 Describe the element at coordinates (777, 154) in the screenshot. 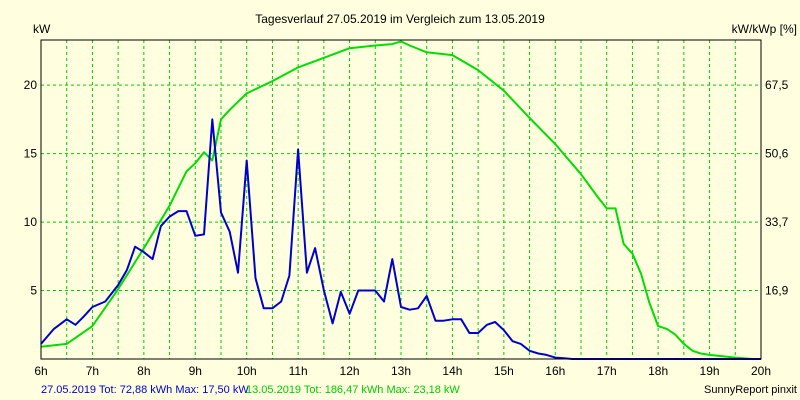

I see `y-tick-label-right: 50,6` at that location.